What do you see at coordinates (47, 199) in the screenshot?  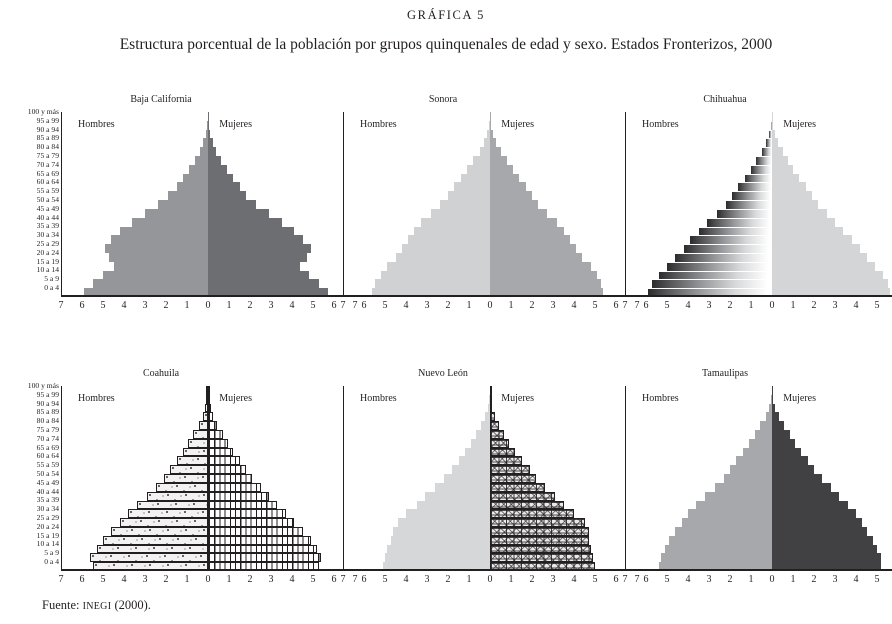 I see `age-group-label: 50 a 54` at bounding box center [47, 199].